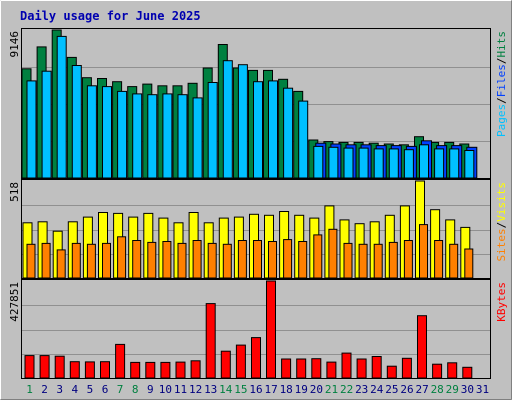 The image size is (512, 400). I want to click on day-label-9: 9, so click(150, 389).